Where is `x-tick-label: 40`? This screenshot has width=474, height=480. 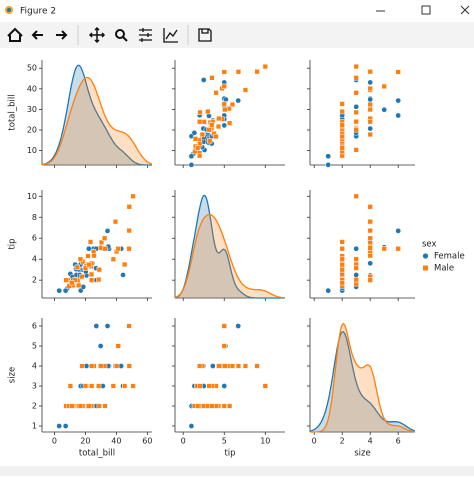 x-tick-label: 40 is located at coordinates (116, 441).